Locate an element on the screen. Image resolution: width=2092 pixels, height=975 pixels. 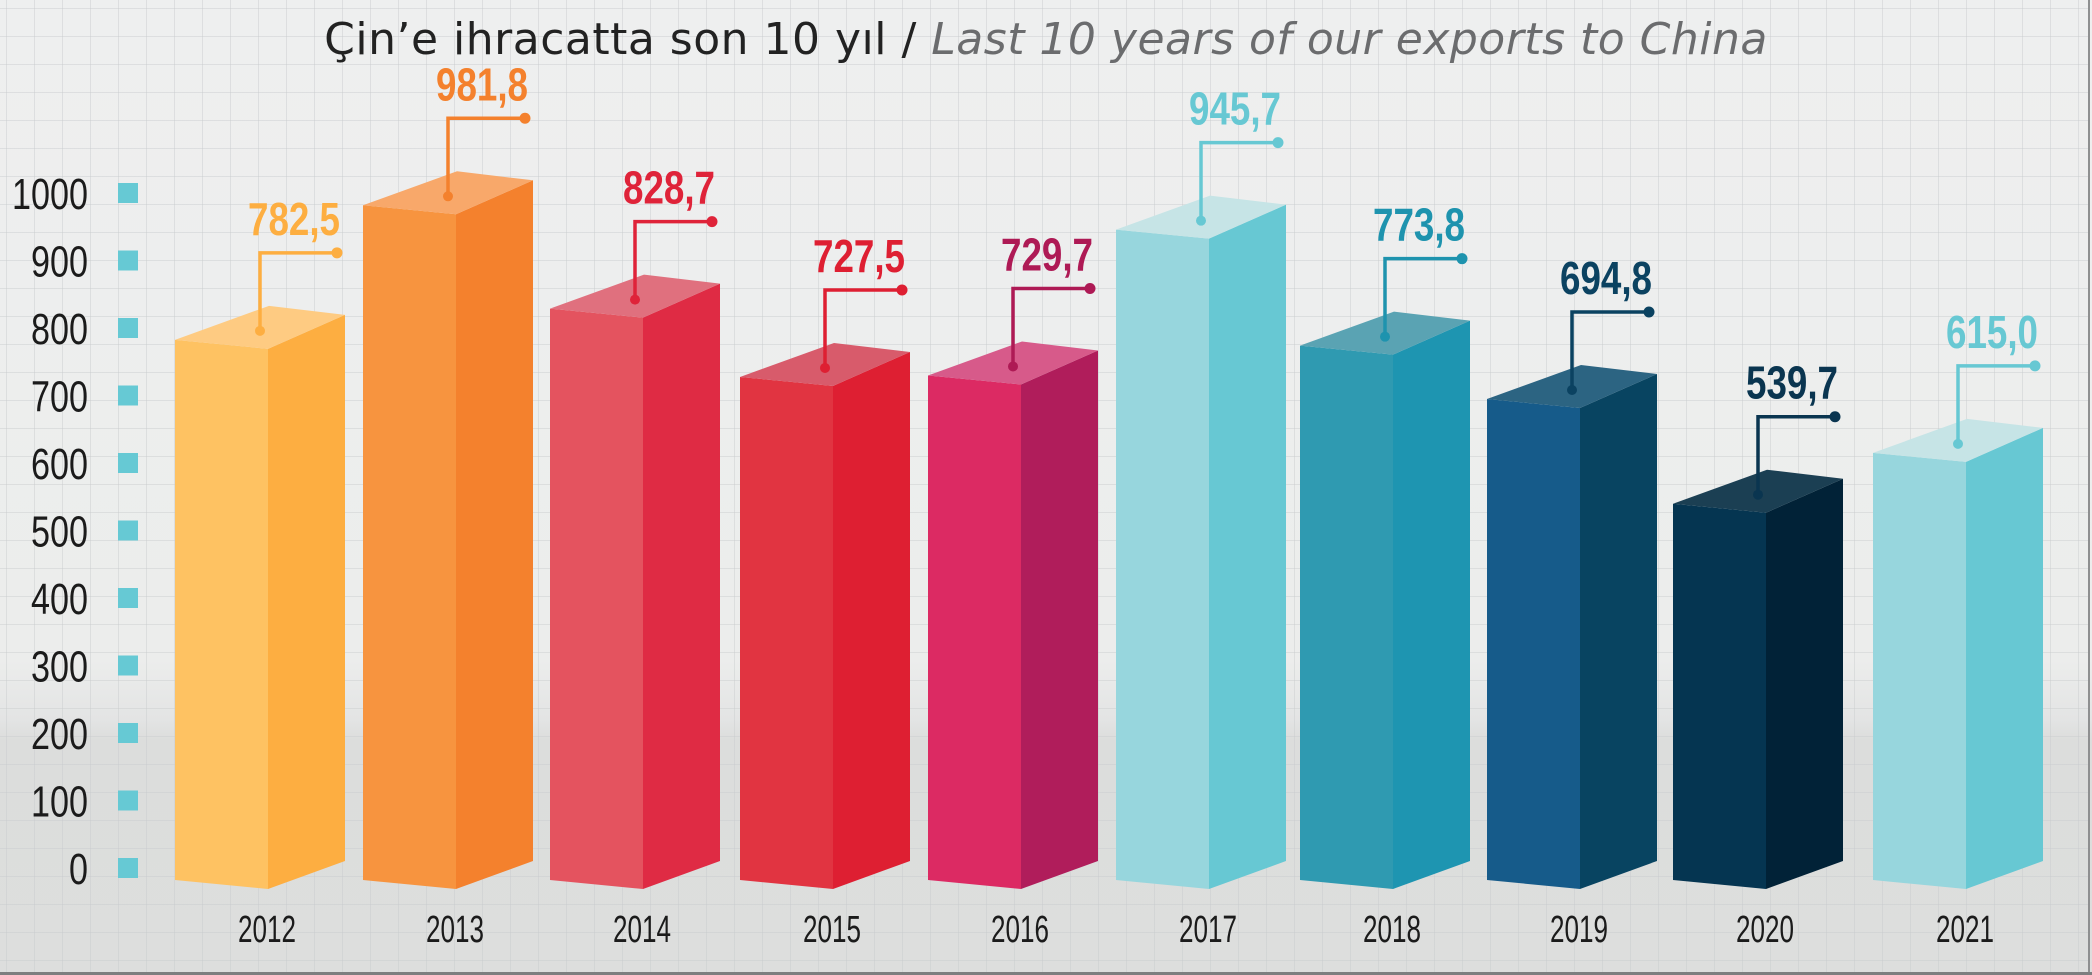
value-label: 945,7 is located at coordinates (1235, 109).